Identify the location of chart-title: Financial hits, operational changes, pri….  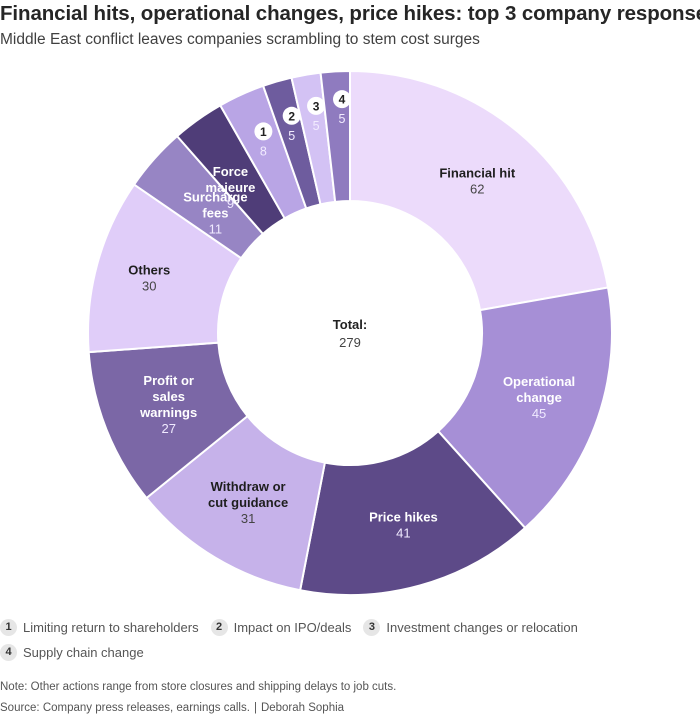
(350, 13).